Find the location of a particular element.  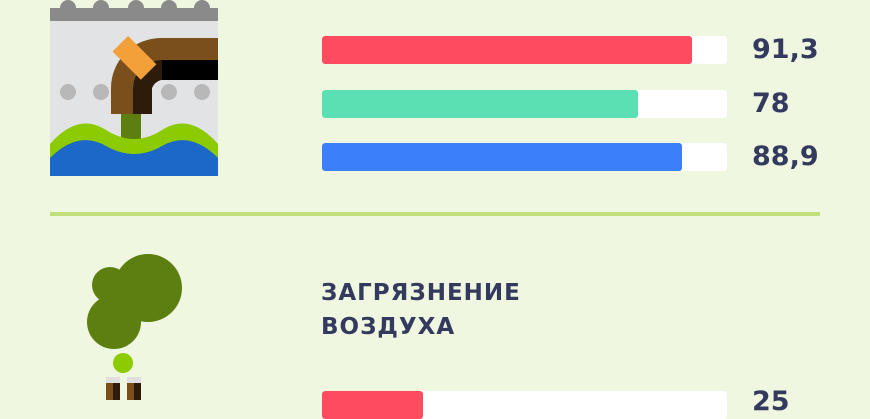

water-pollution-pipe-icon is located at coordinates (134, 88).